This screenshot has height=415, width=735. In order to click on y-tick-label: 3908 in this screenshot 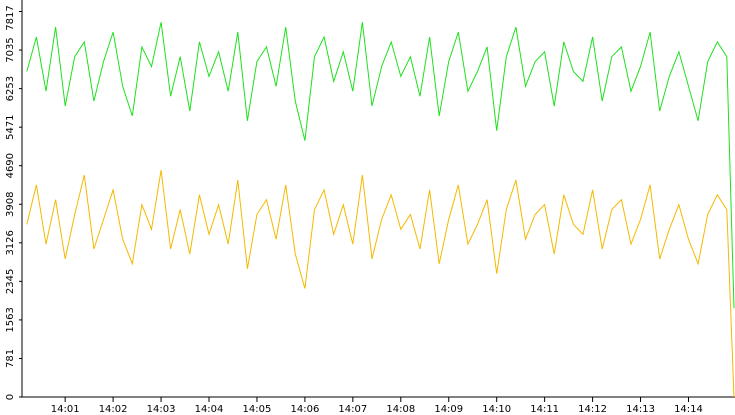, I will do `click(10, 204)`.